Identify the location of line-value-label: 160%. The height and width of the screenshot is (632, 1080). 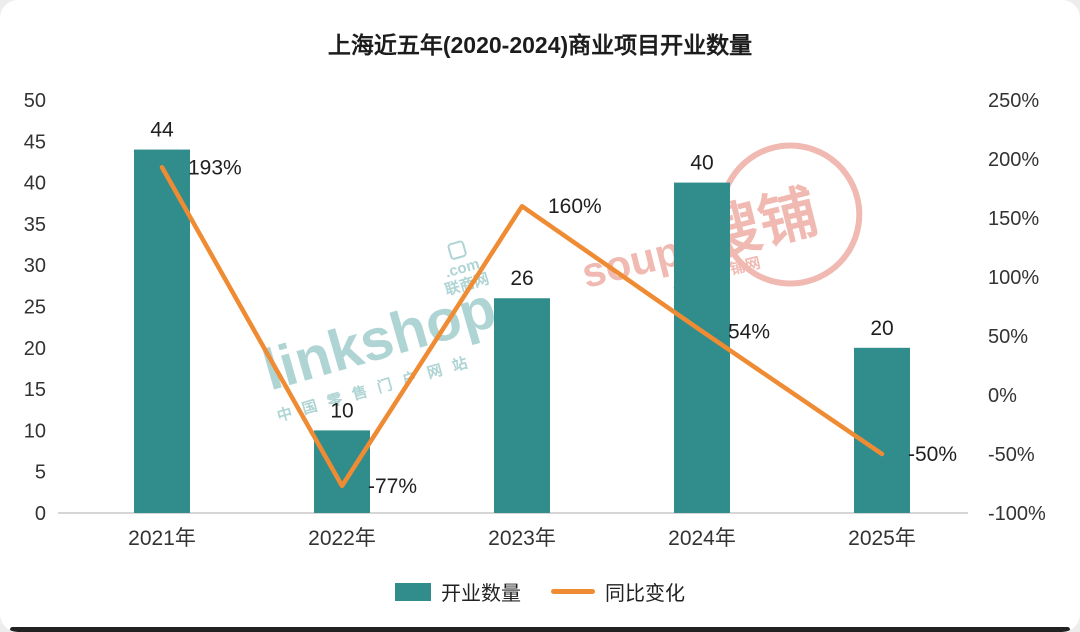
(575, 206).